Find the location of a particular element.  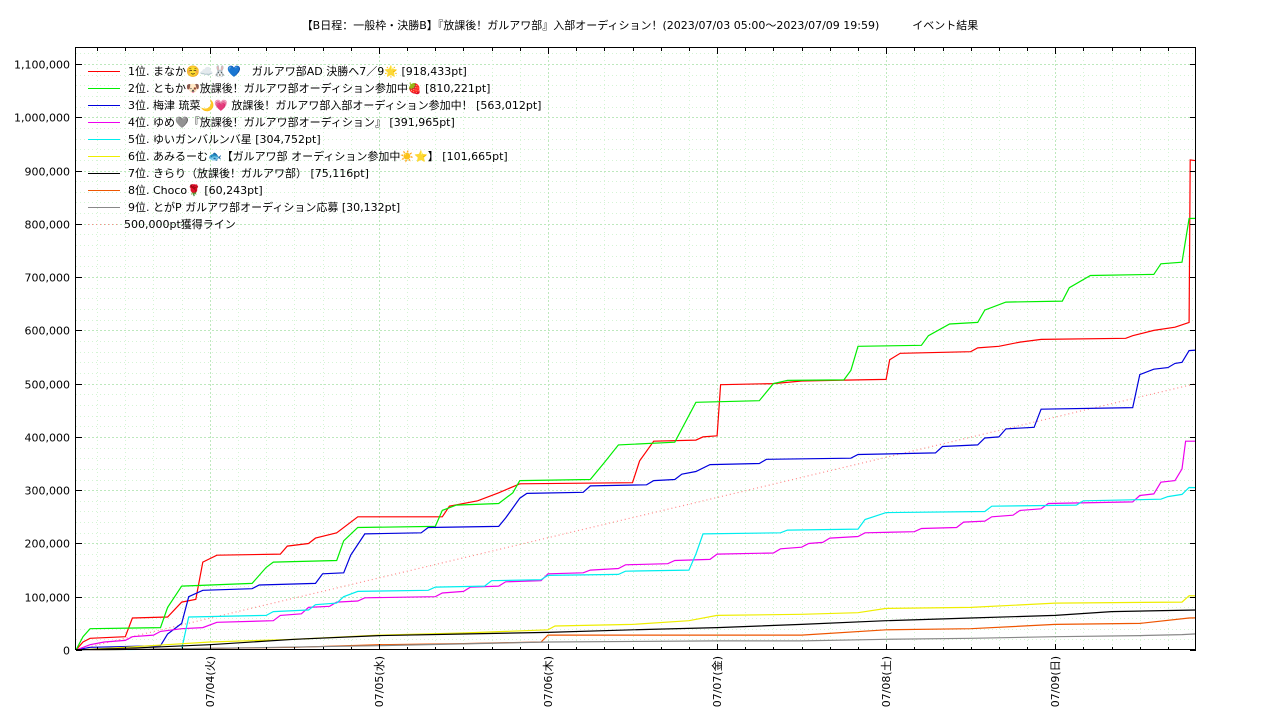

y-tick-label: 300,000 is located at coordinates (48, 491).